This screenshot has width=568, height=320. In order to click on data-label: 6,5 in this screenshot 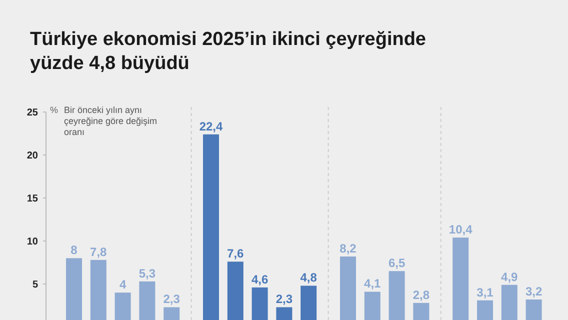, I will do `click(397, 263)`.